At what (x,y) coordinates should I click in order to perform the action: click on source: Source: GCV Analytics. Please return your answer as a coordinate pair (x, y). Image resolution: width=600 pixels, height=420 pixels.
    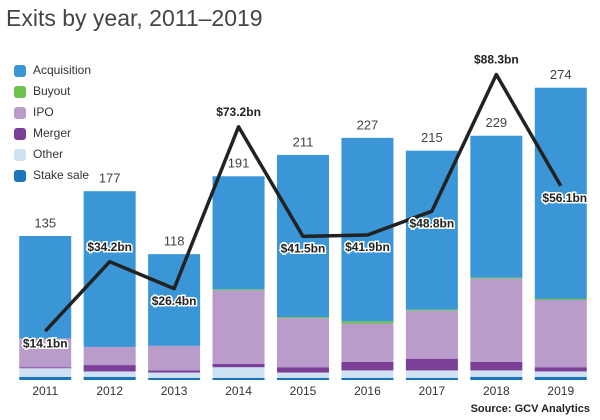
    Looking at the image, I should click on (530, 409).